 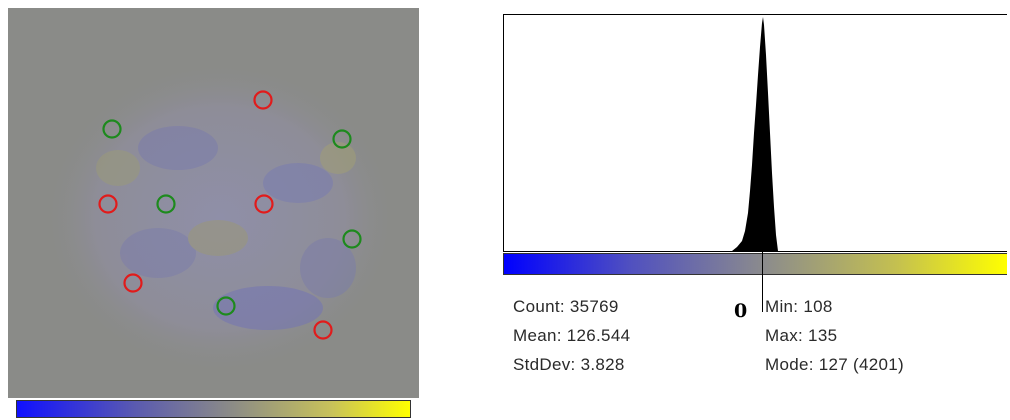 I want to click on image-colorbar, so click(x=213, y=409).